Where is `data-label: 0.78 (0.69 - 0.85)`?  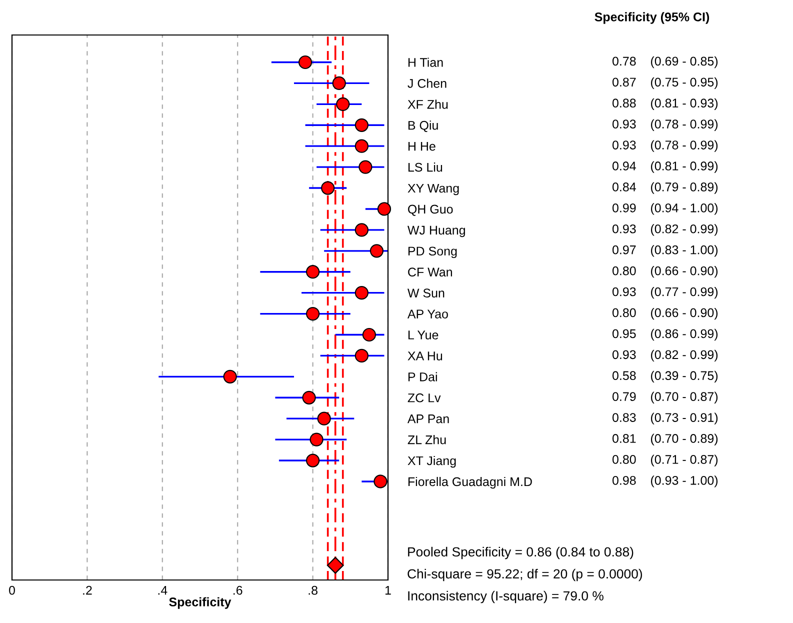
data-label: 0.78 (0.69 - 0.85) is located at coordinates (665, 62).